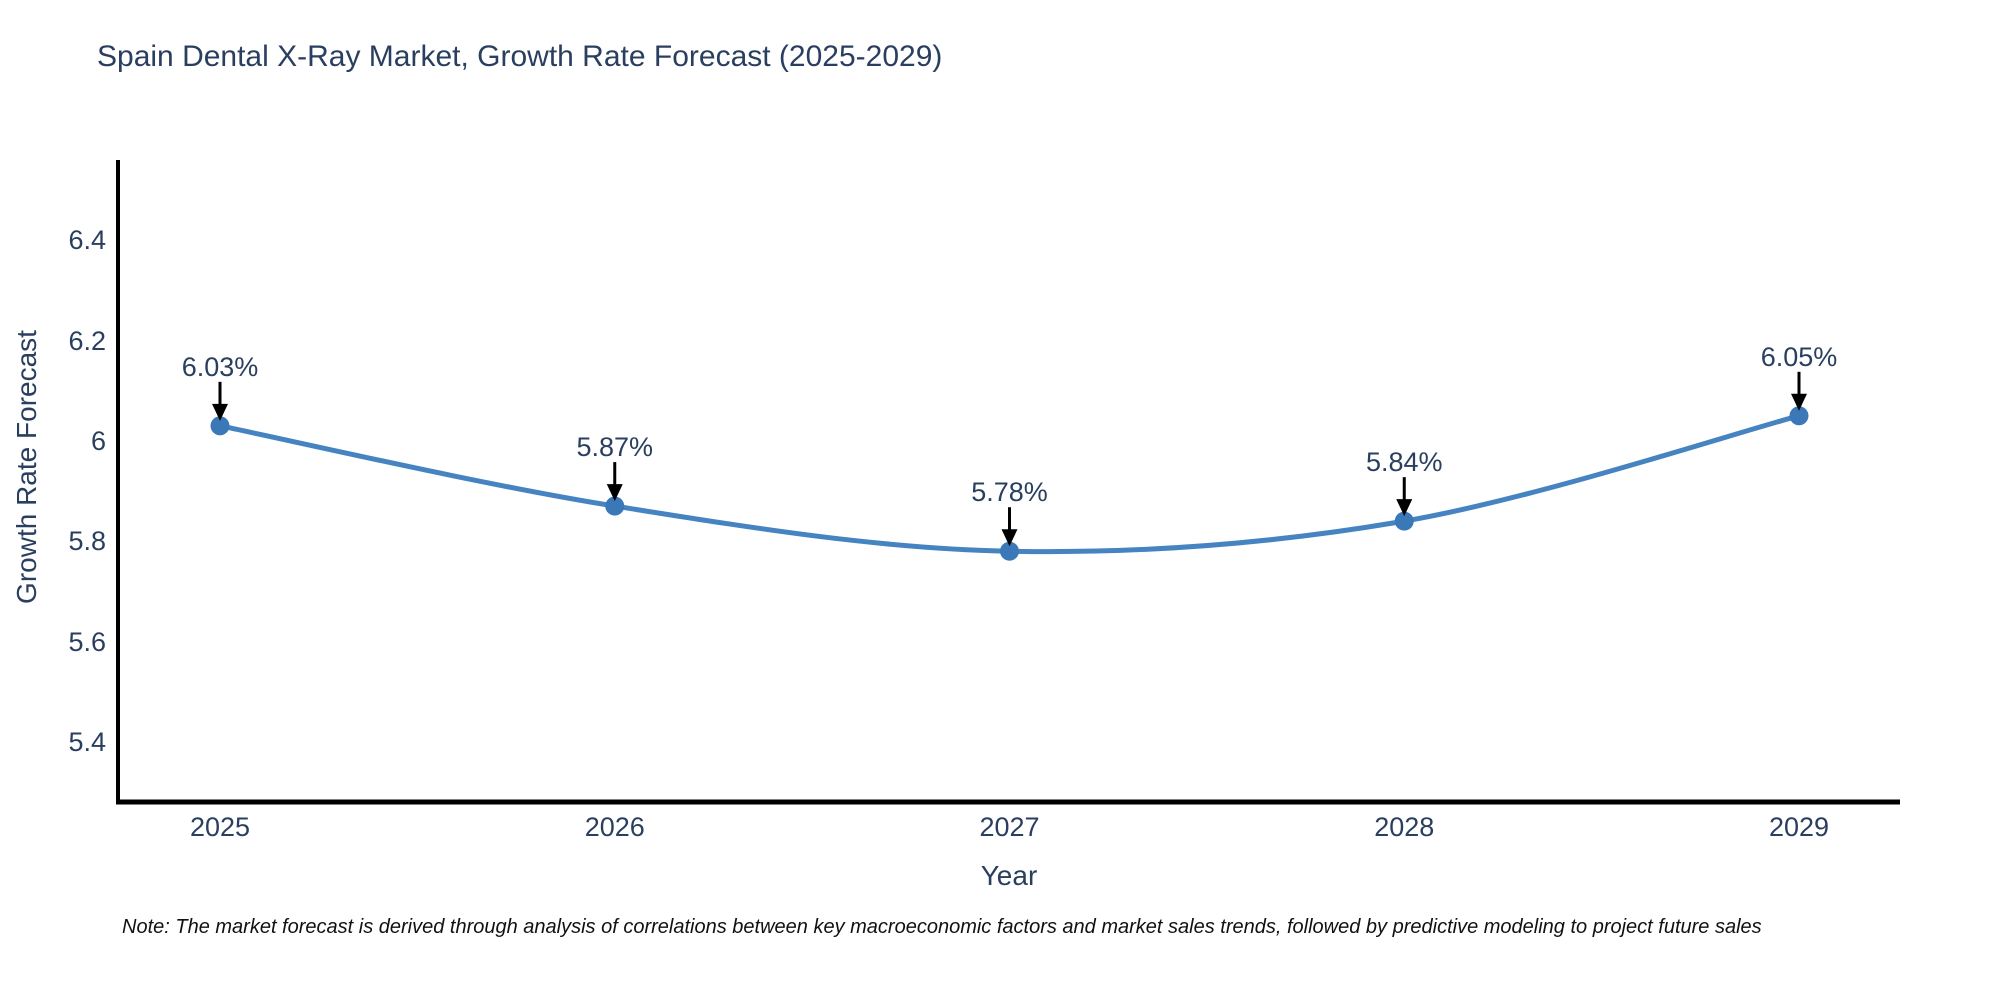  What do you see at coordinates (87, 641) in the screenshot?
I see `y-tick-label: 5.6` at bounding box center [87, 641].